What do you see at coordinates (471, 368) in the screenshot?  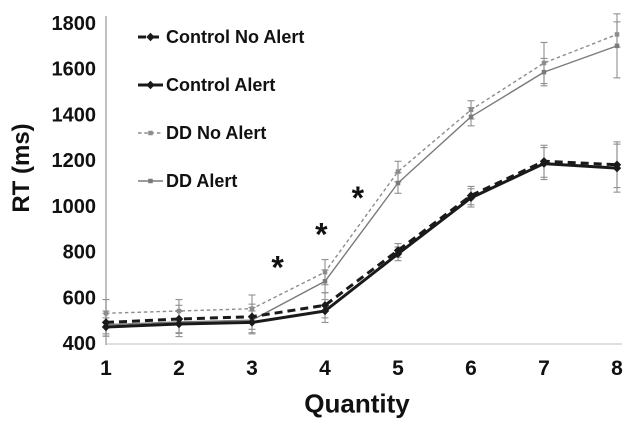 I see `svg-text: 6` at bounding box center [471, 368].